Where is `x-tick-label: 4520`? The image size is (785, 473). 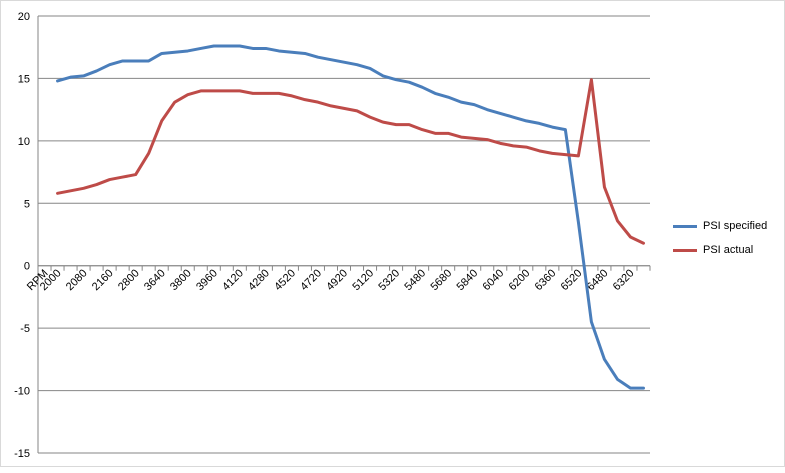 x-tick-label: 4520 is located at coordinates (285, 280).